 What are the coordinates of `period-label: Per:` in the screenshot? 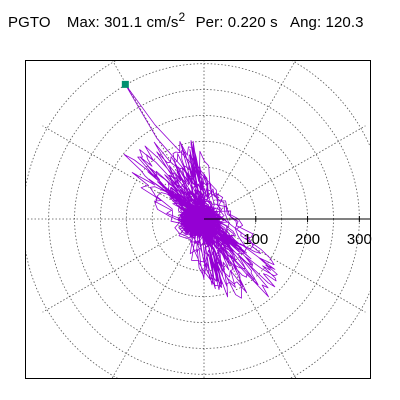 It's located at (209, 22).